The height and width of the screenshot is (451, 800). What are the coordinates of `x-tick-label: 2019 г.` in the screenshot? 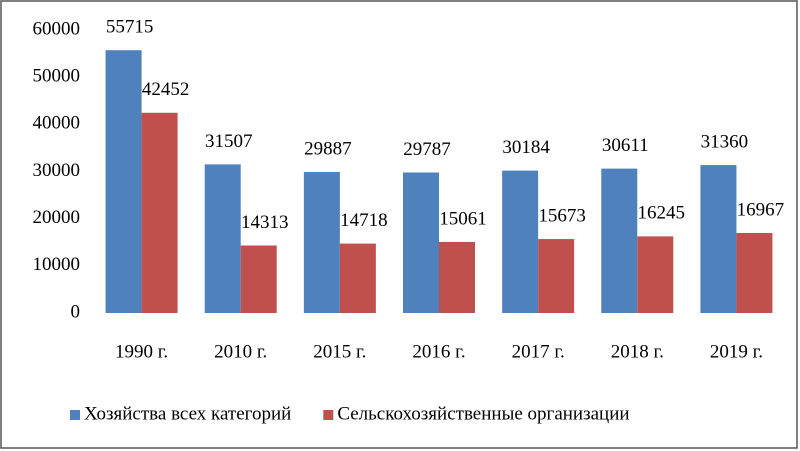 It's located at (736, 351).